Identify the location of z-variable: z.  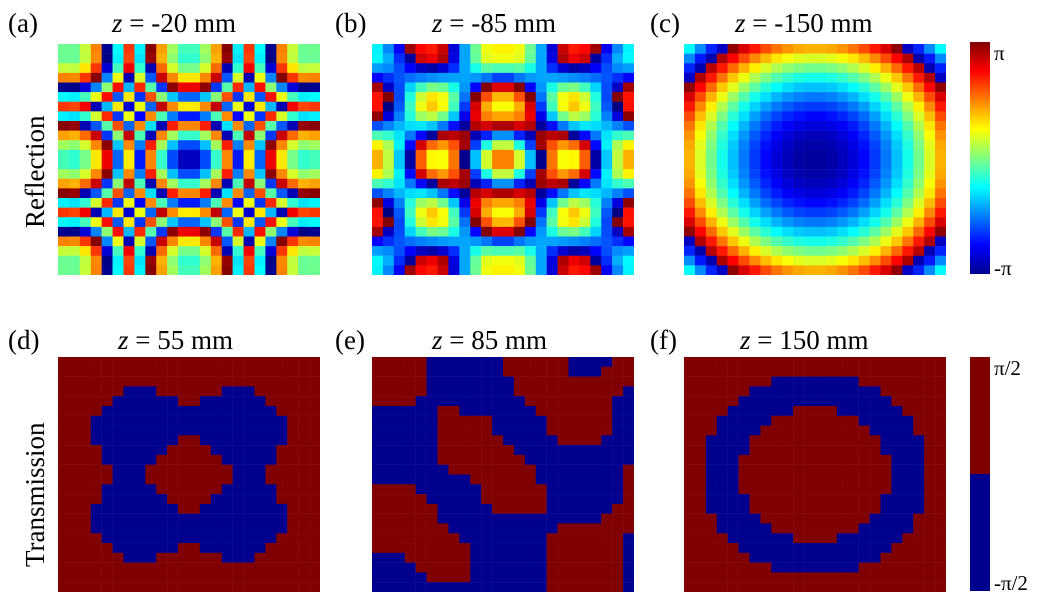
(745, 340).